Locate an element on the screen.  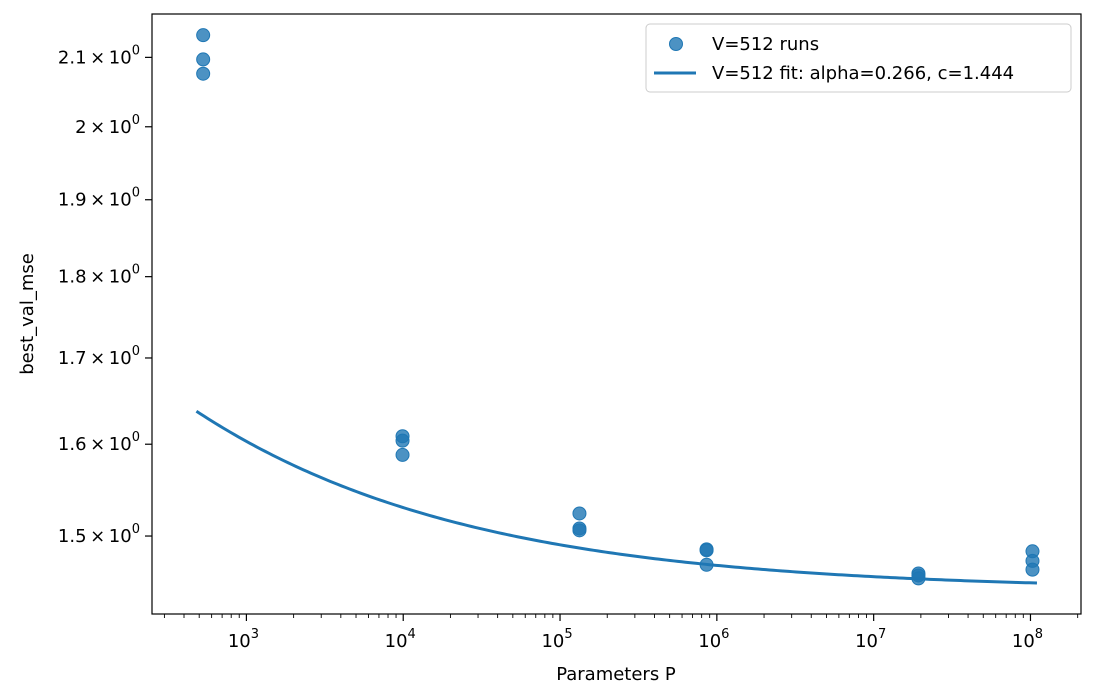
x-tick-label: 10⁶ is located at coordinates (713, 639).